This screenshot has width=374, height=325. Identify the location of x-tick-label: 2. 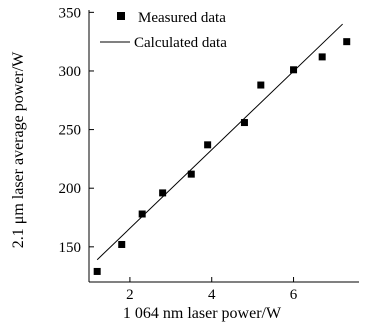
(130, 295).